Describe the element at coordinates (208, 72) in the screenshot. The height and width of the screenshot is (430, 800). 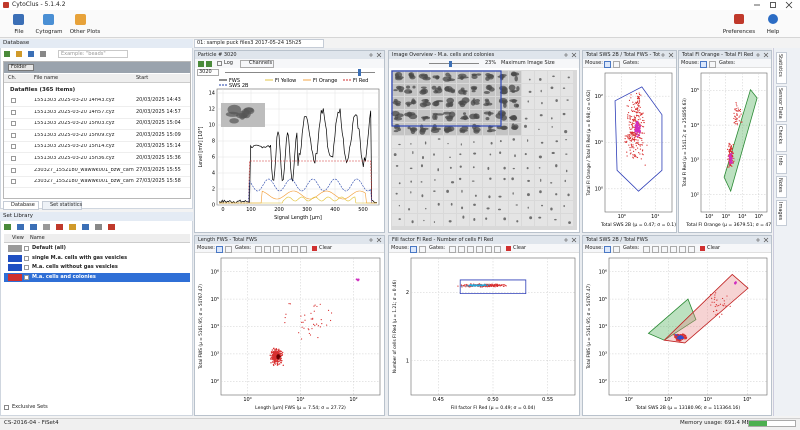
I see `particle-box` at that location.